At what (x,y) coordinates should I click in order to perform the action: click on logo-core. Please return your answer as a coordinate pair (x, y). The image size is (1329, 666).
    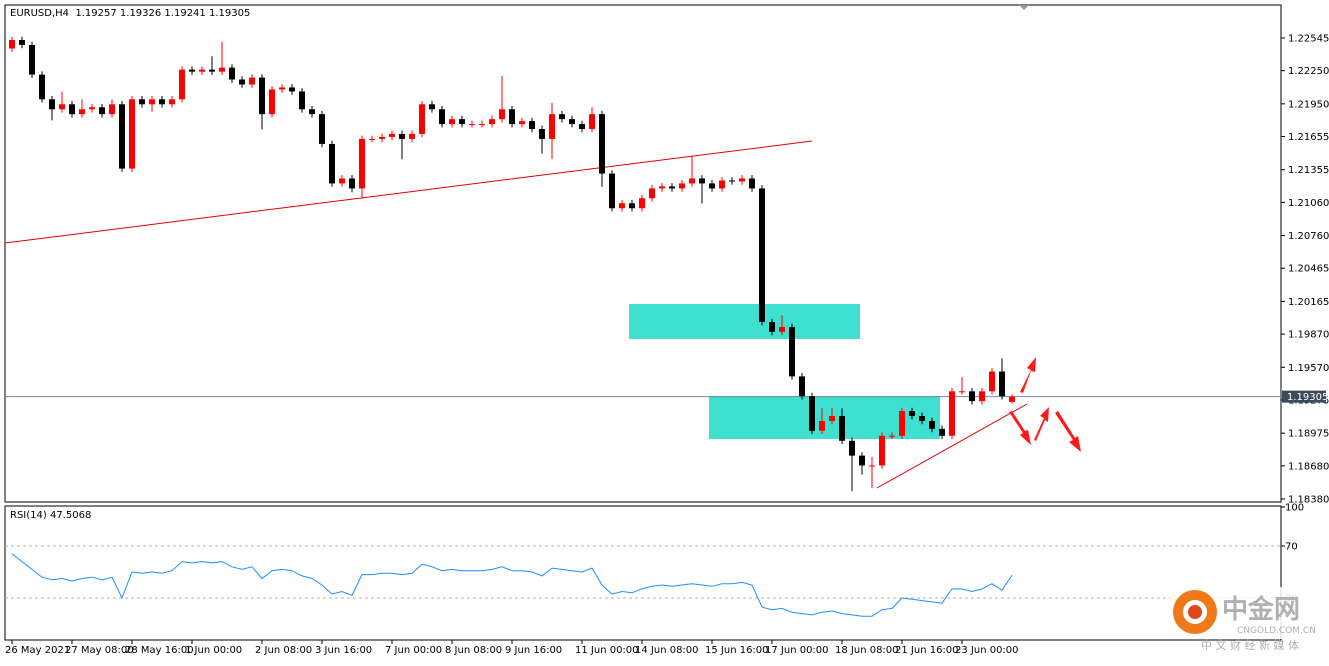
    Looking at the image, I should click on (1195, 612).